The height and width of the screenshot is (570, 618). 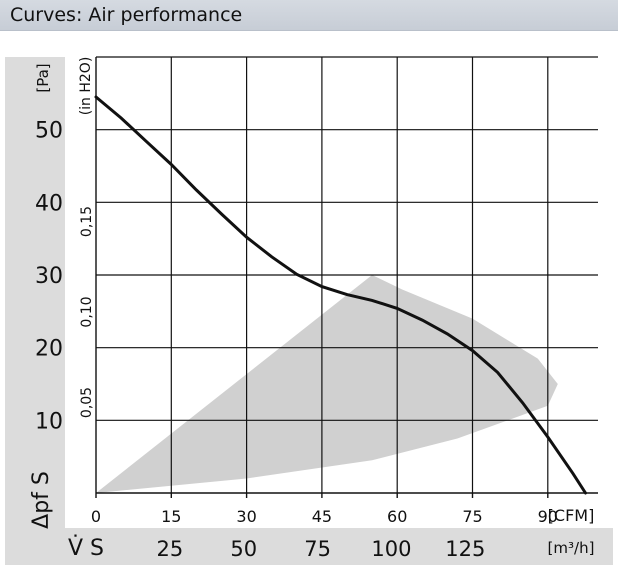 I want to click on x-tick-cfm-45: 45, so click(x=322, y=516).